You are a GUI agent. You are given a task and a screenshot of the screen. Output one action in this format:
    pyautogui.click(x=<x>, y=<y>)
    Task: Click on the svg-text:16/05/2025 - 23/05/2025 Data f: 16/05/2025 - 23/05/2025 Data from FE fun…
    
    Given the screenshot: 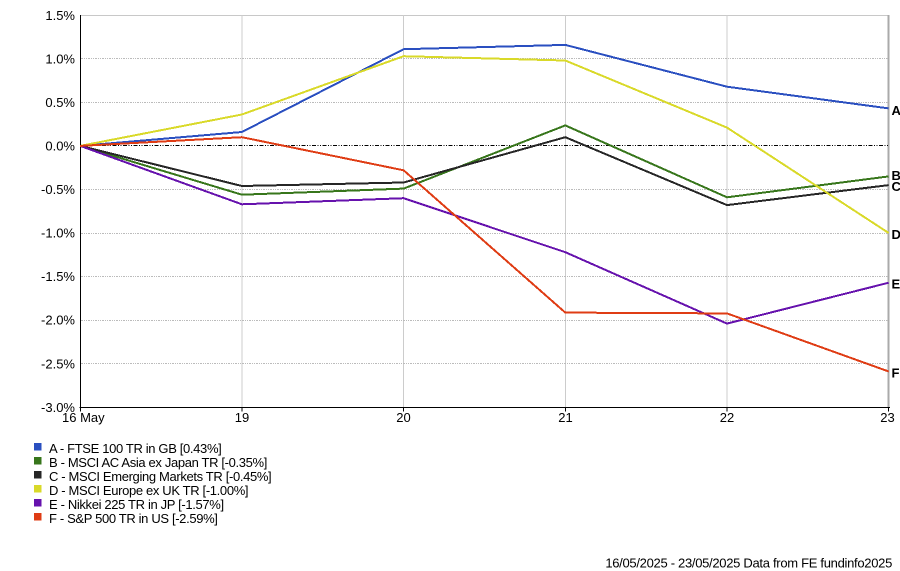 What is the action you would take?
    pyautogui.click(x=748, y=562)
    